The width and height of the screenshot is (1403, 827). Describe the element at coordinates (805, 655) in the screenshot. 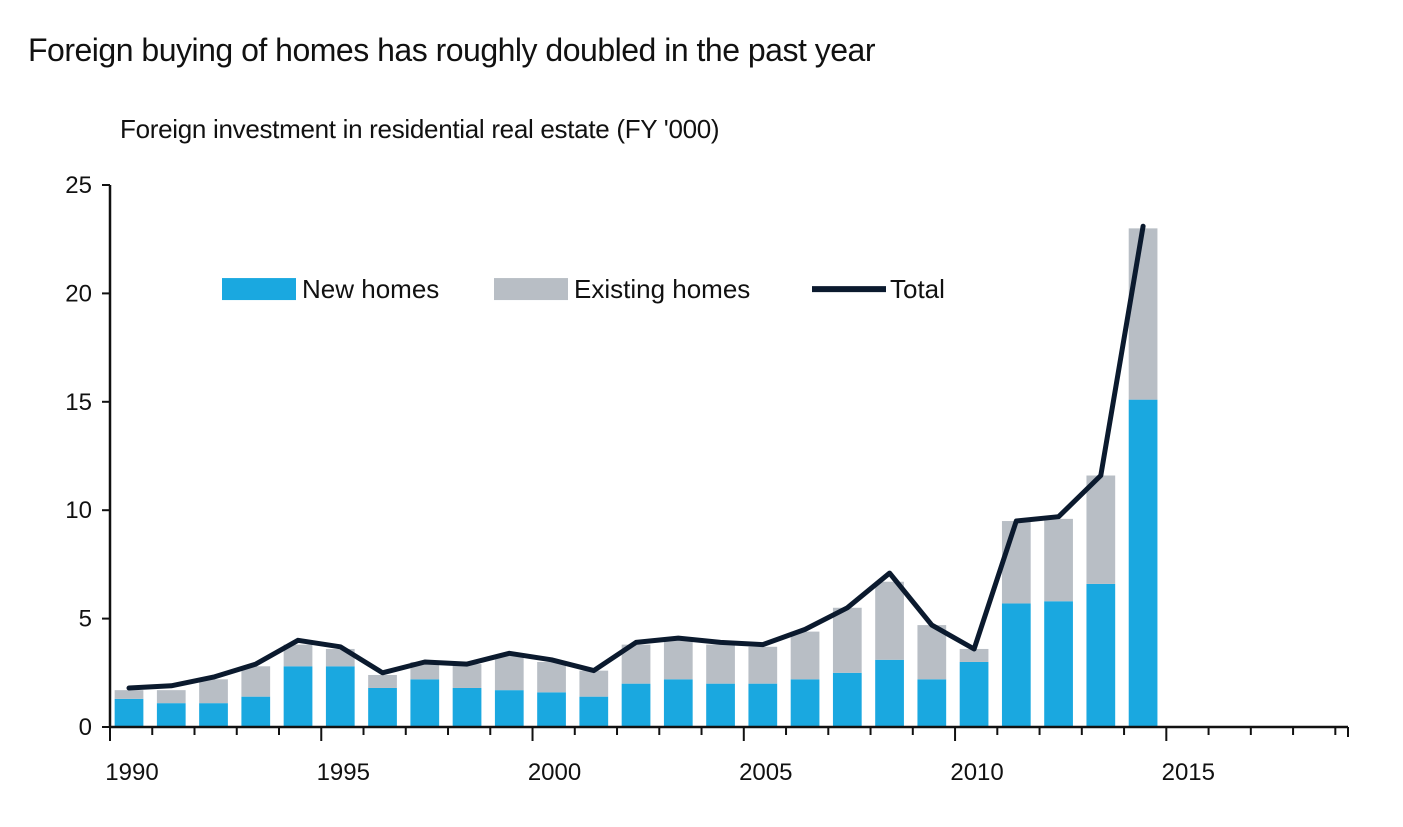

I see `bar-existing-homes-2006` at that location.